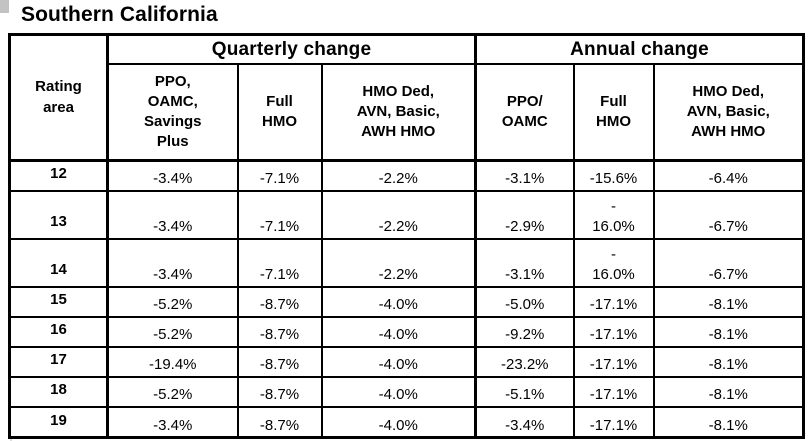  I want to click on table-row-area-19: 19 -3.4% -8.7% -4.0% -3.4% -17.1% -8.1%, so click(406, 422).